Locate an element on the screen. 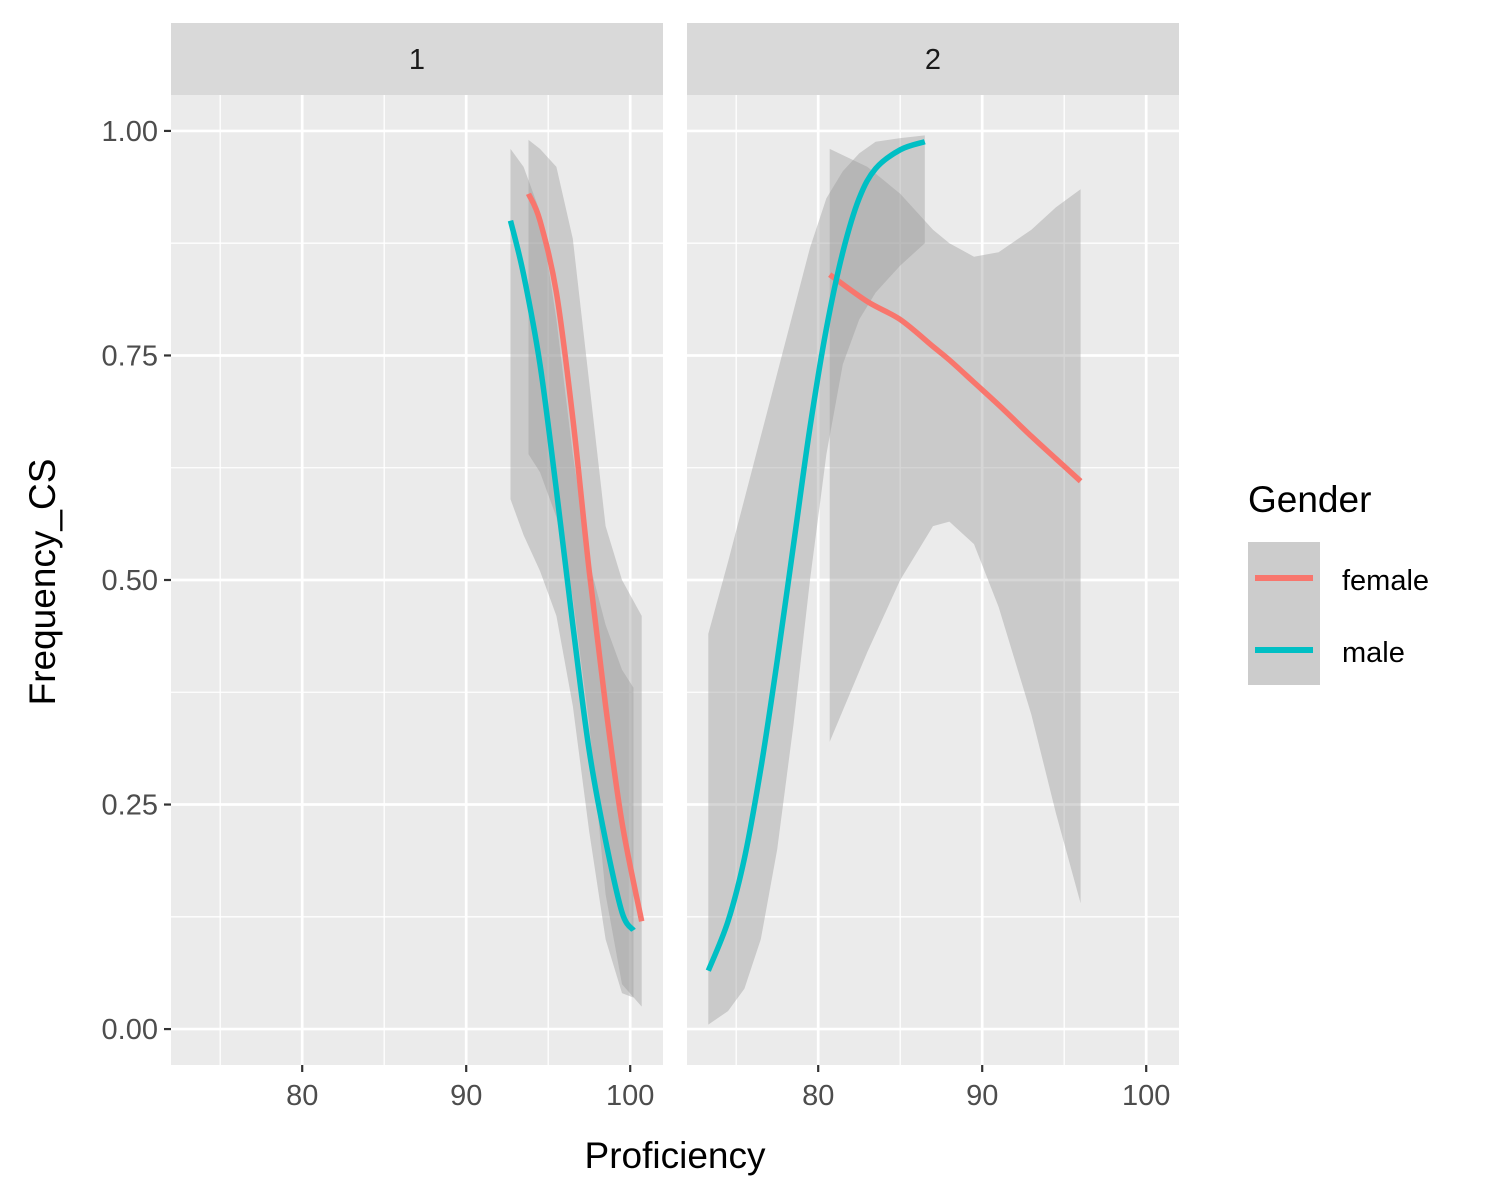 This screenshot has width=1500, height=1200. y-axis-title: Frequency_CS is located at coordinates (42, 582).